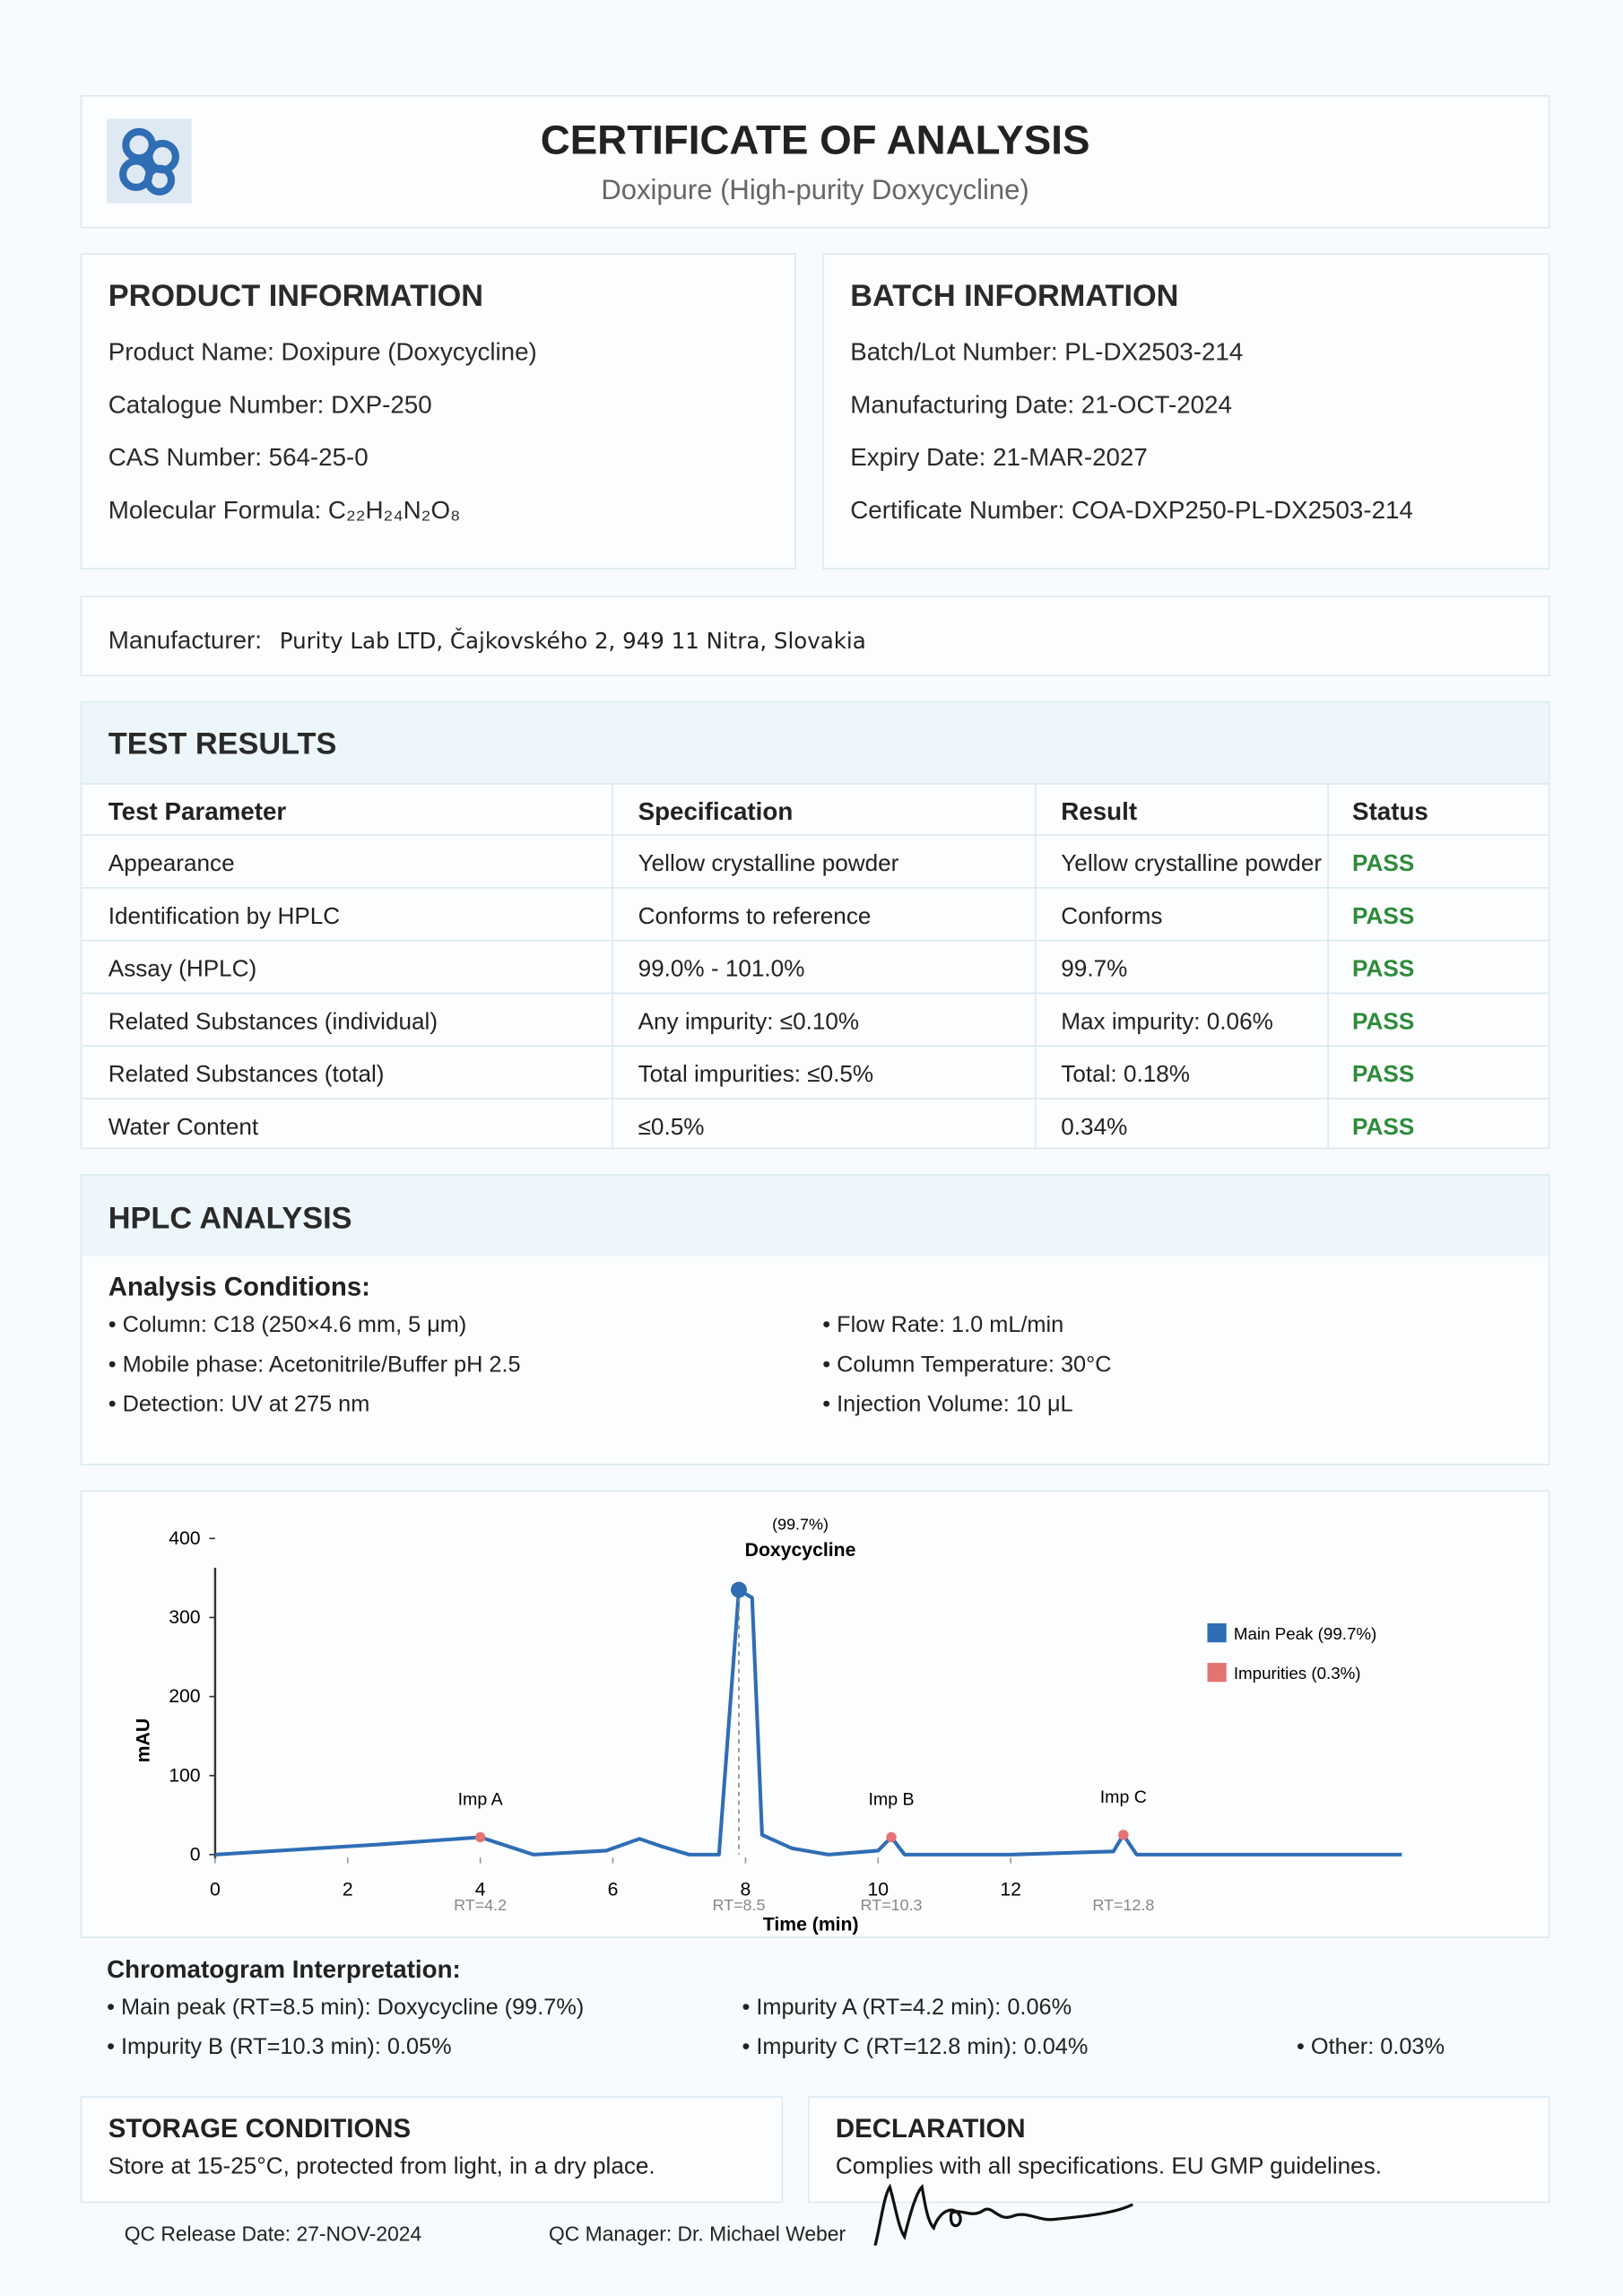 The image size is (1623, 2296). What do you see at coordinates (1047, 352) in the screenshot?
I see `info-line: Batch/Lot Number: PL-DX2503-214` at bounding box center [1047, 352].